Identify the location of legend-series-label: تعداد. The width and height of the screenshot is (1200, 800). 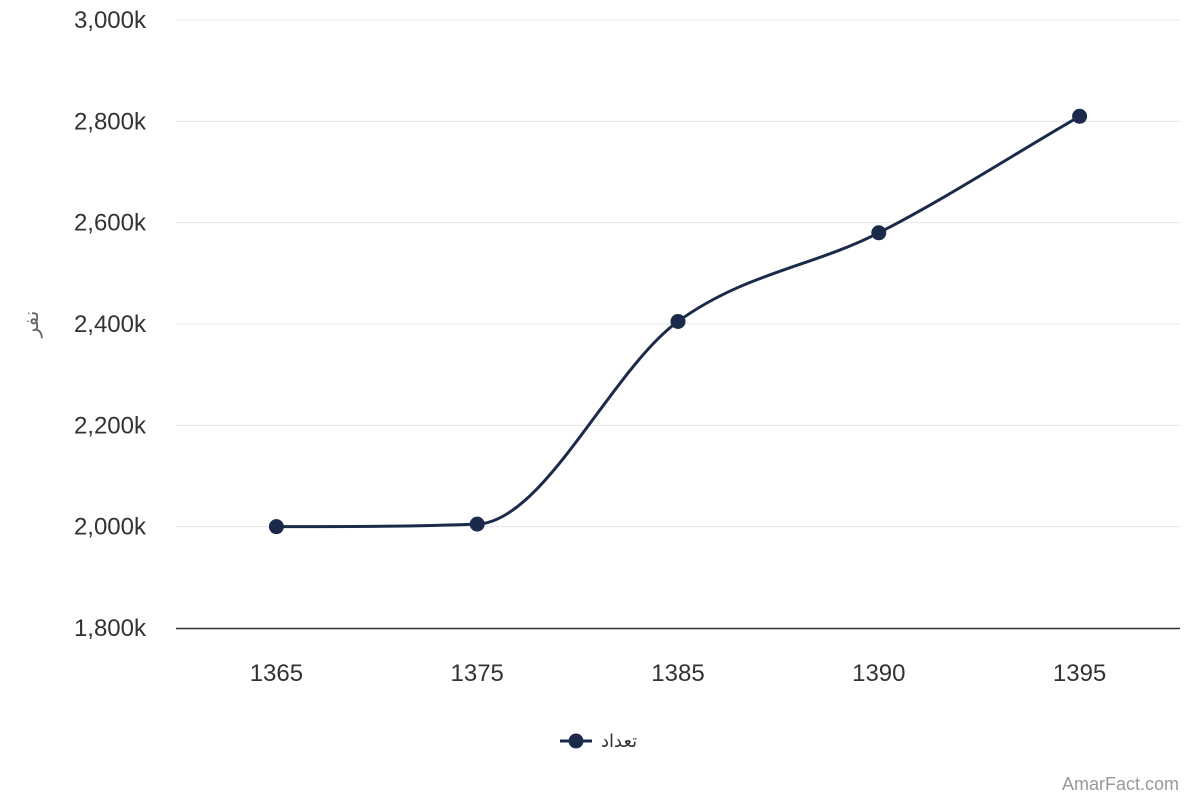
(619, 741).